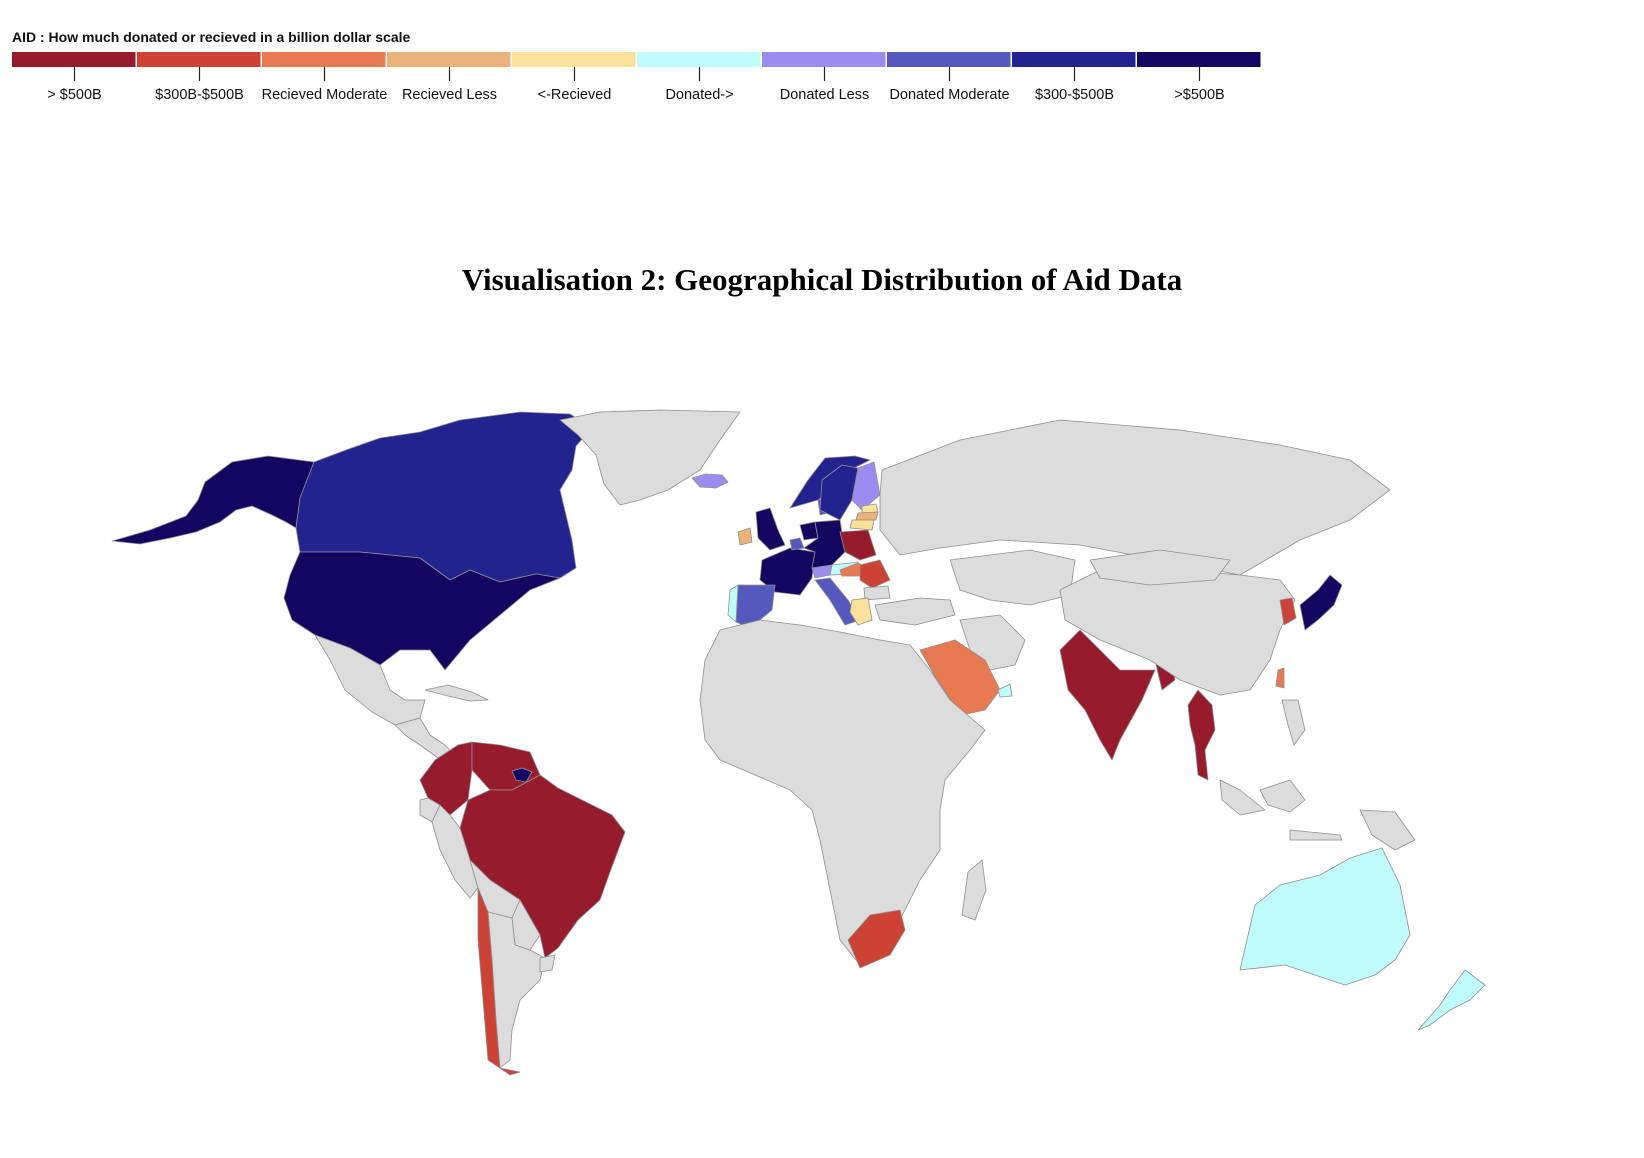 The width and height of the screenshot is (1644, 1158). What do you see at coordinates (325, 95) in the screenshot?
I see `legend-label: Recieved Moderate` at bounding box center [325, 95].